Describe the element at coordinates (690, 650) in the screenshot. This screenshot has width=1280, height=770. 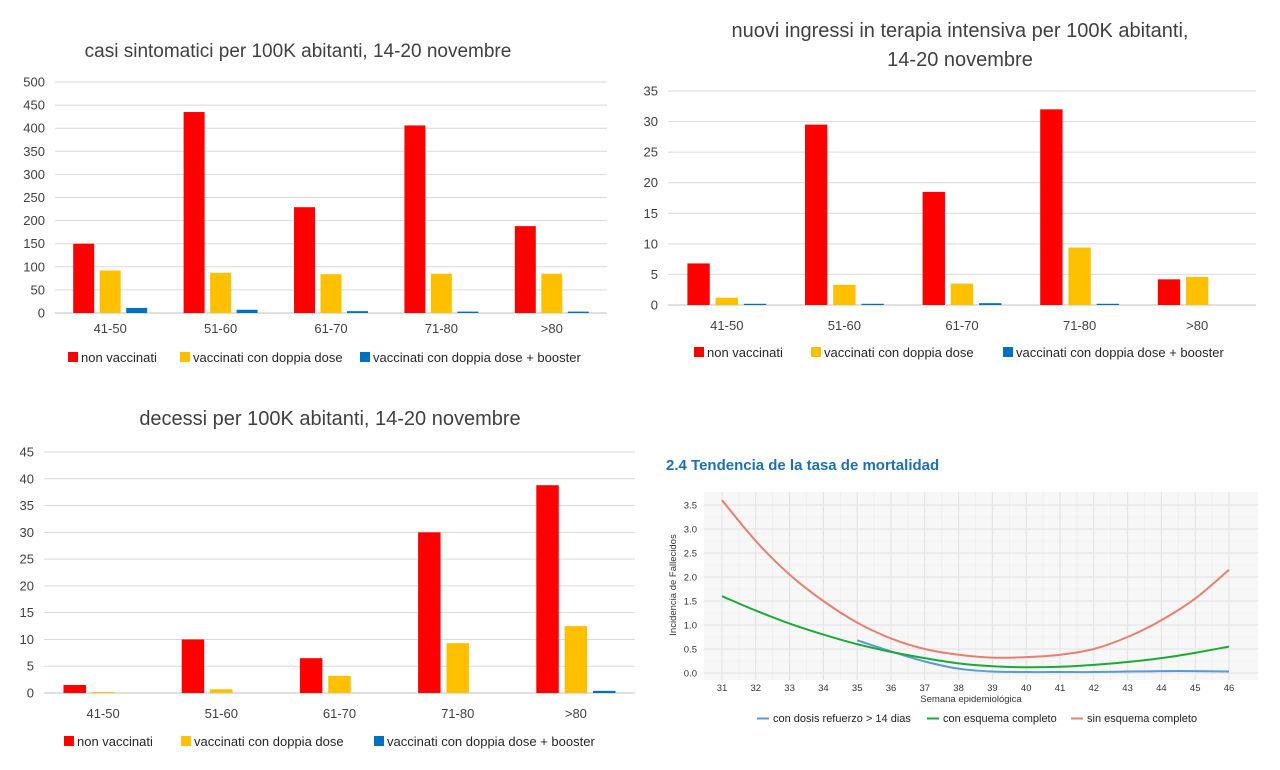
I see `y-tick-label: 0.5` at that location.